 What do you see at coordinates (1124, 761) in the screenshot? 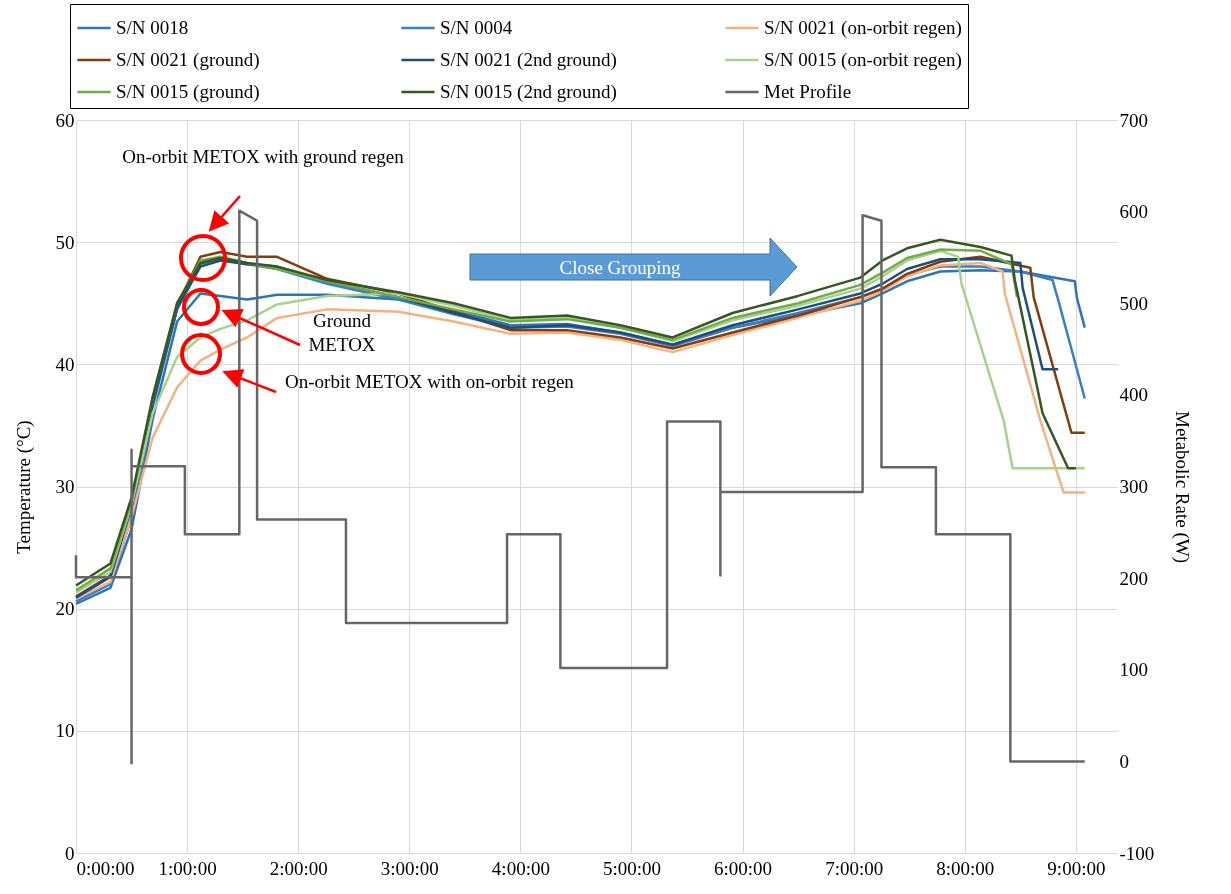
I see `y2-tick-label: 0` at bounding box center [1124, 761].